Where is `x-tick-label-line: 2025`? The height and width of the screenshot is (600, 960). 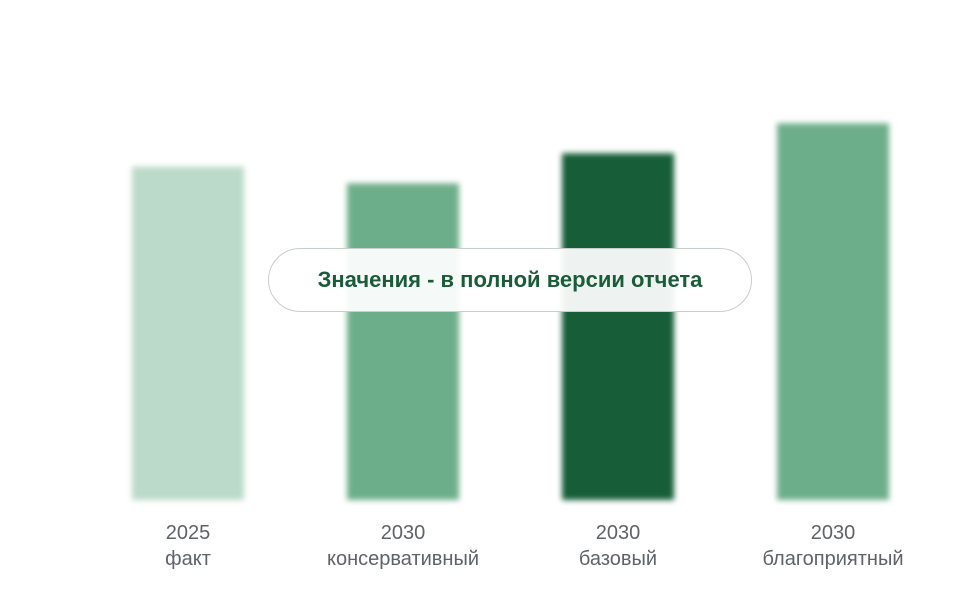 x-tick-label-line: 2025 is located at coordinates (188, 533).